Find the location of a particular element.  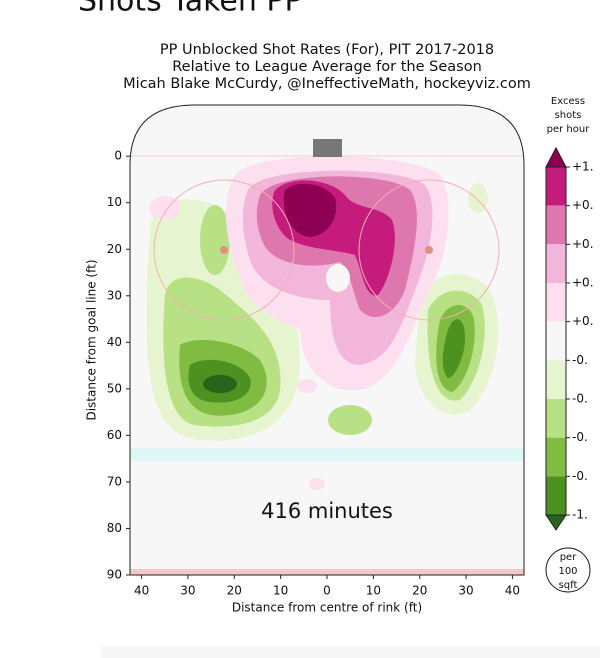

colorbar-title: shots is located at coordinates (568, 115).